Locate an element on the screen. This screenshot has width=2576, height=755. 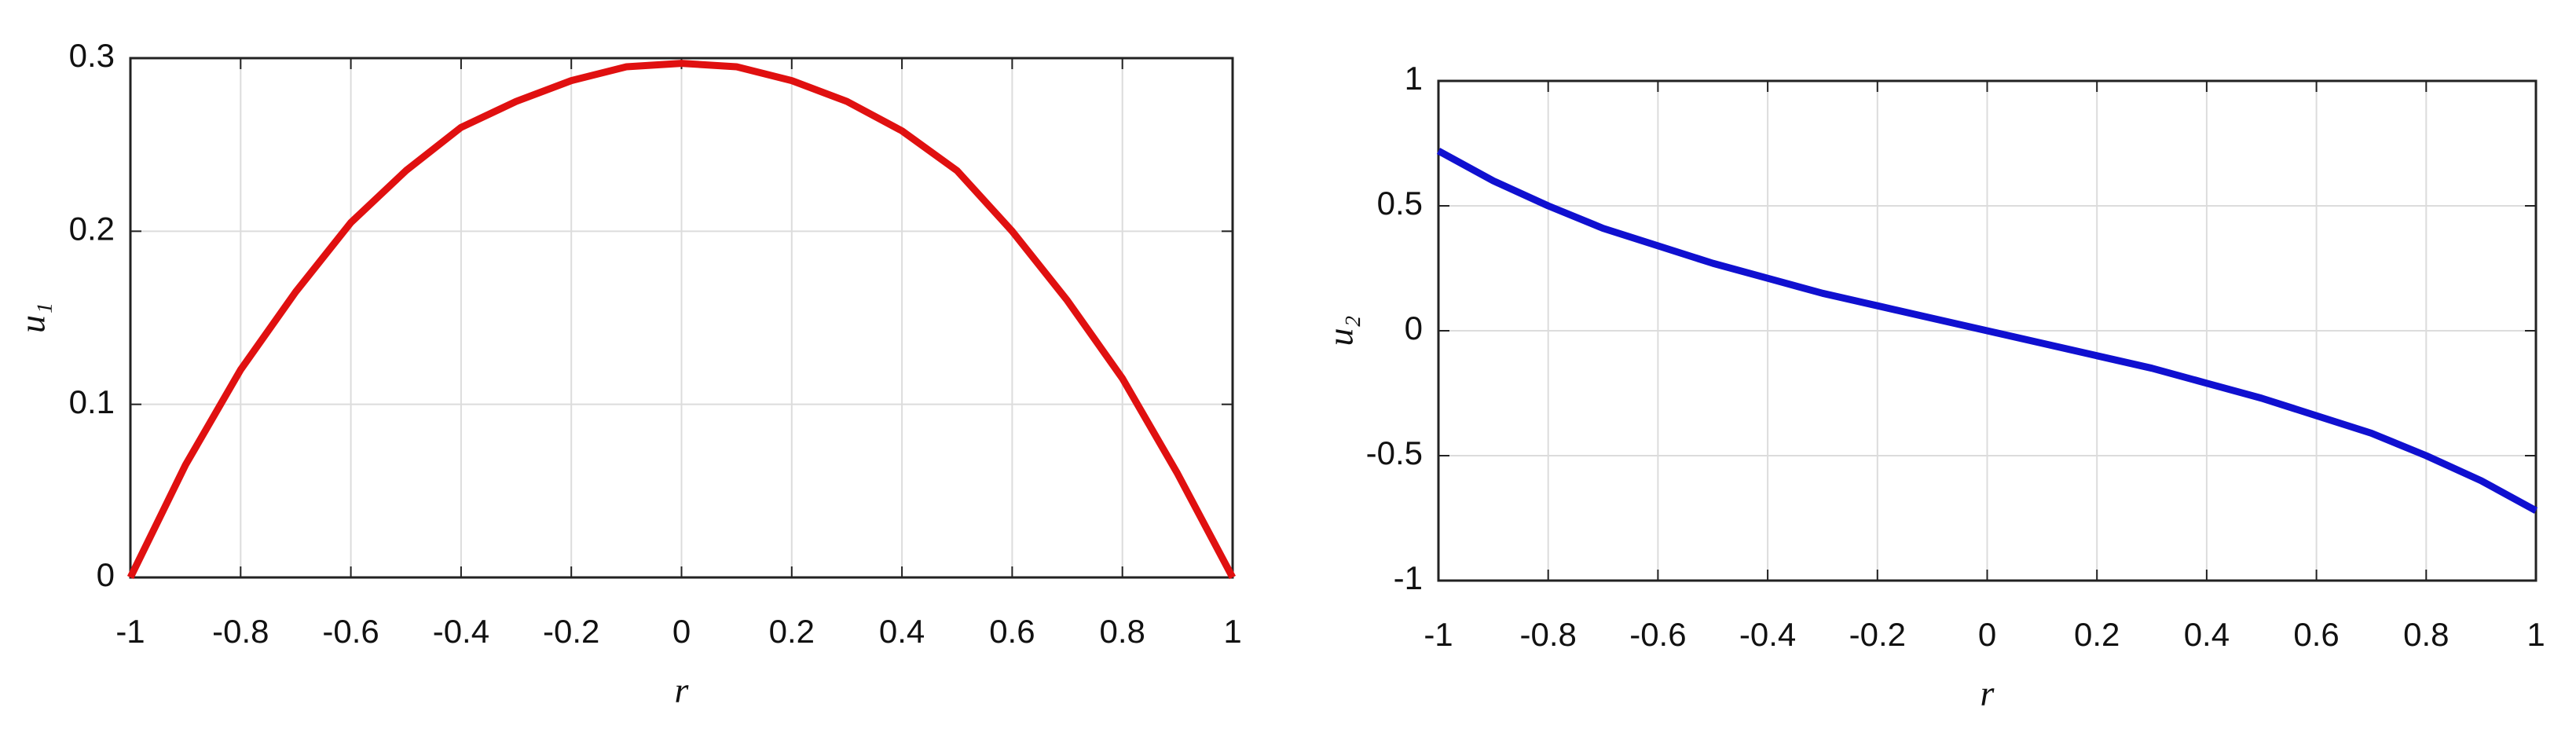
y-tick-label: 0.5 is located at coordinates (1400, 204).